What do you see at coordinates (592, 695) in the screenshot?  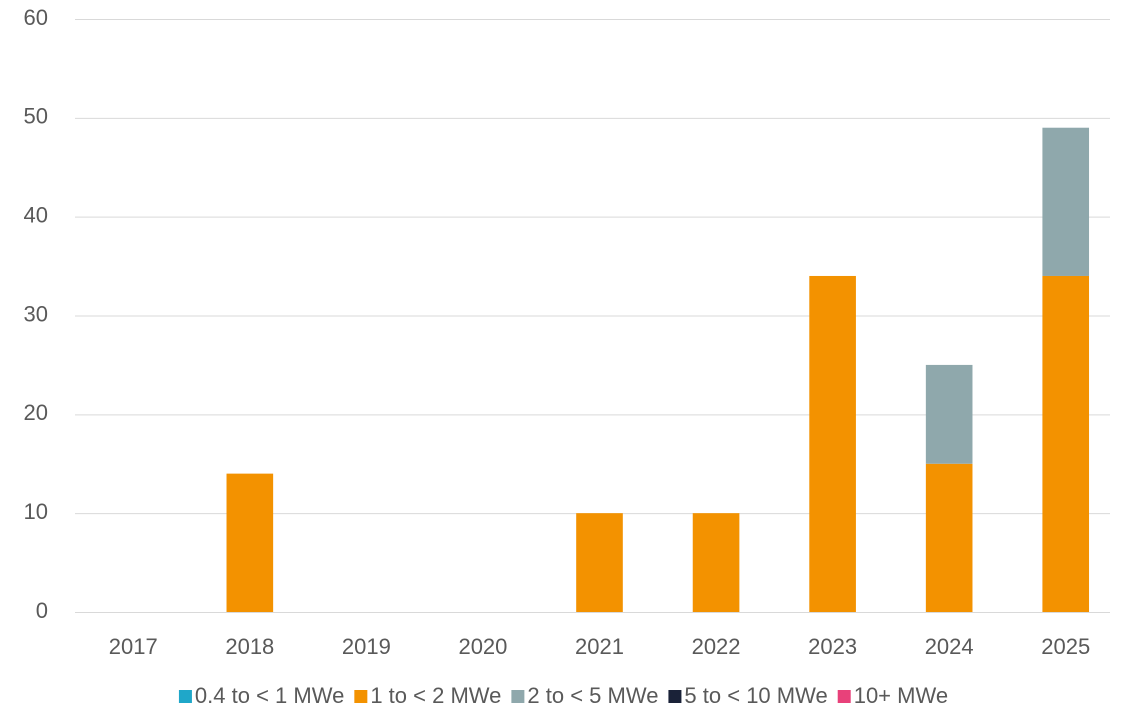 I see `legend-label: 2 to < 5 MWe` at bounding box center [592, 695].